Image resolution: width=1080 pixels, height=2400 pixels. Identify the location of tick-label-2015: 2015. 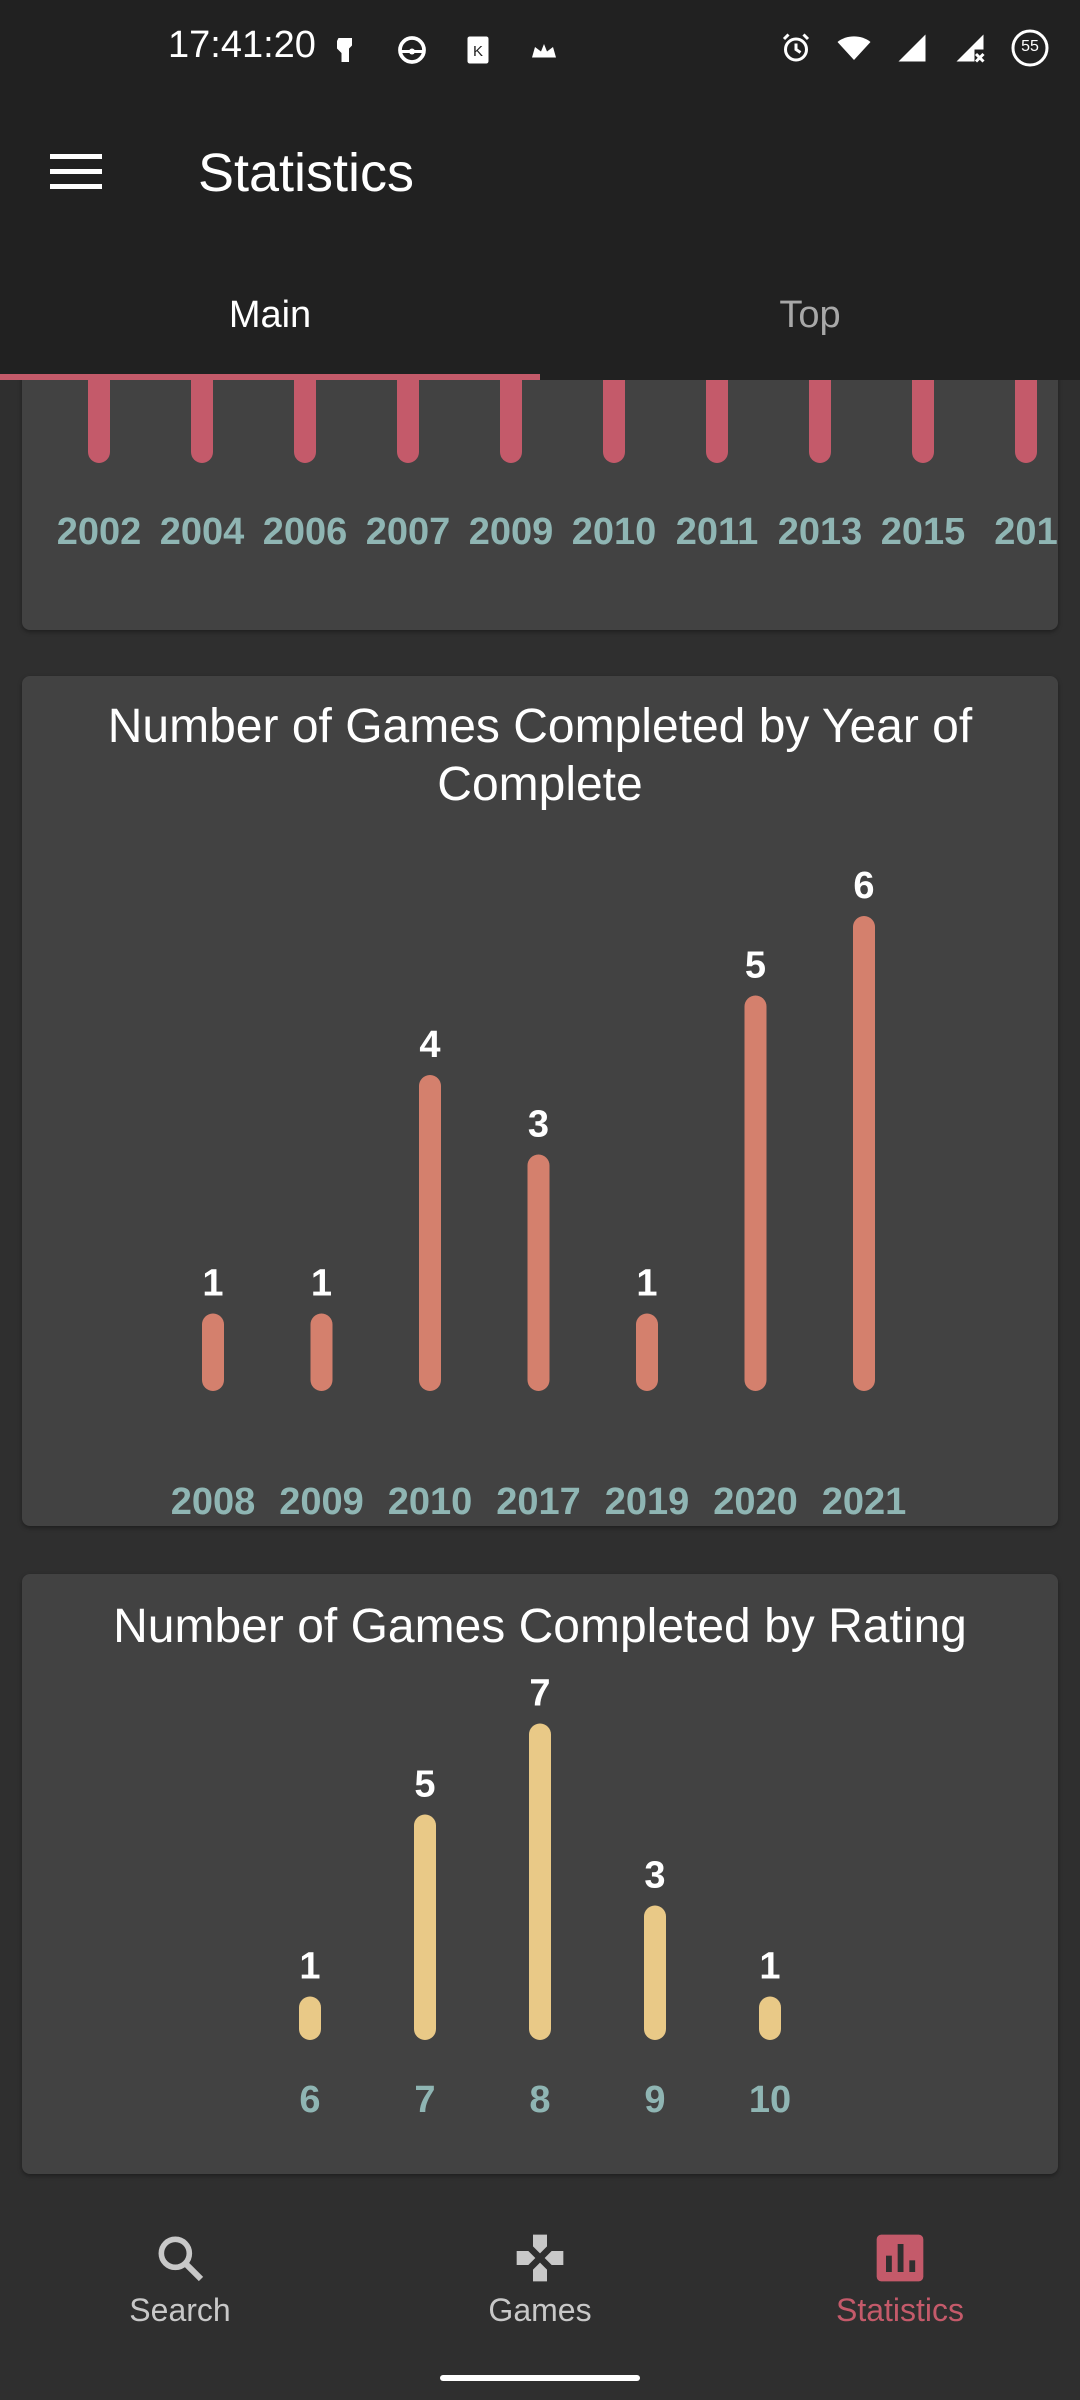
(923, 532).